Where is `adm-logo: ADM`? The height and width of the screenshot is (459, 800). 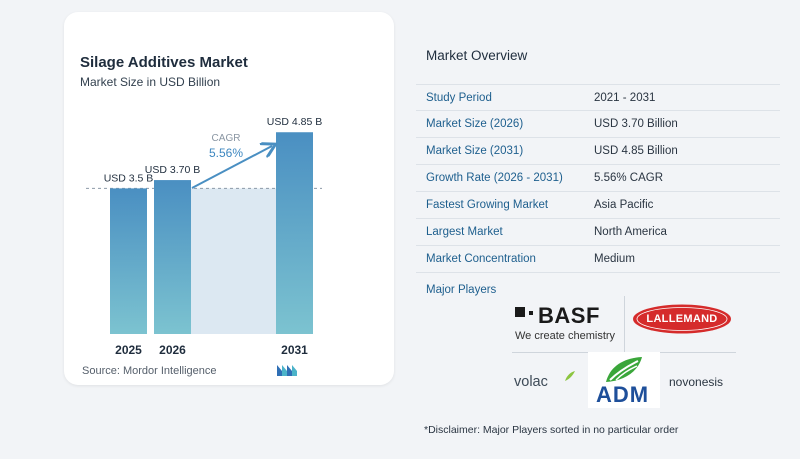 adm-logo: ADM is located at coordinates (624, 380).